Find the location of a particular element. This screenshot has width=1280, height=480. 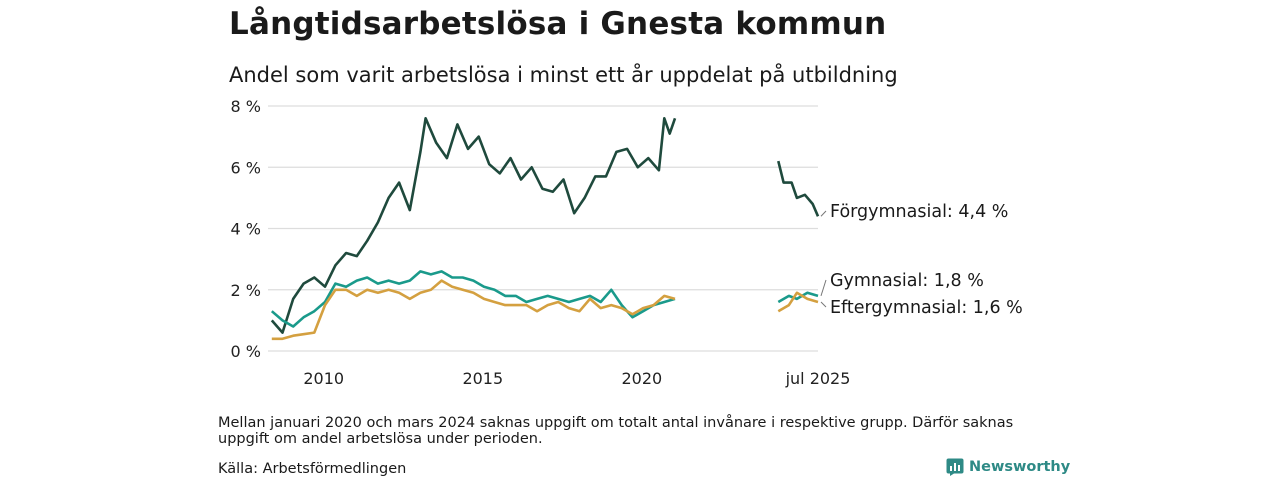

y-axis: 0 % 2 % 4 % 6 % 8 % is located at coordinates (246, 229).